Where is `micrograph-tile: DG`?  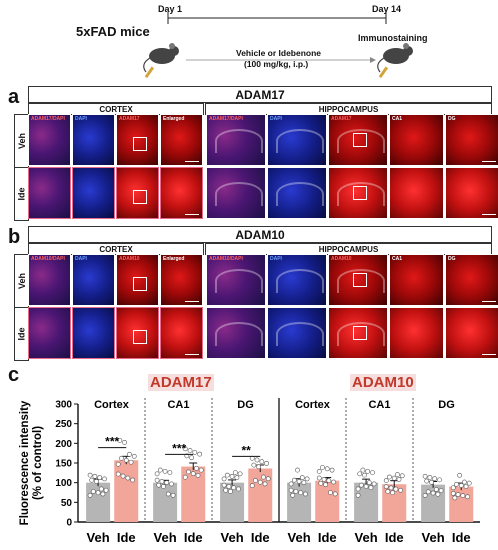
micrograph-tile: DG is located at coordinates (471, 140).